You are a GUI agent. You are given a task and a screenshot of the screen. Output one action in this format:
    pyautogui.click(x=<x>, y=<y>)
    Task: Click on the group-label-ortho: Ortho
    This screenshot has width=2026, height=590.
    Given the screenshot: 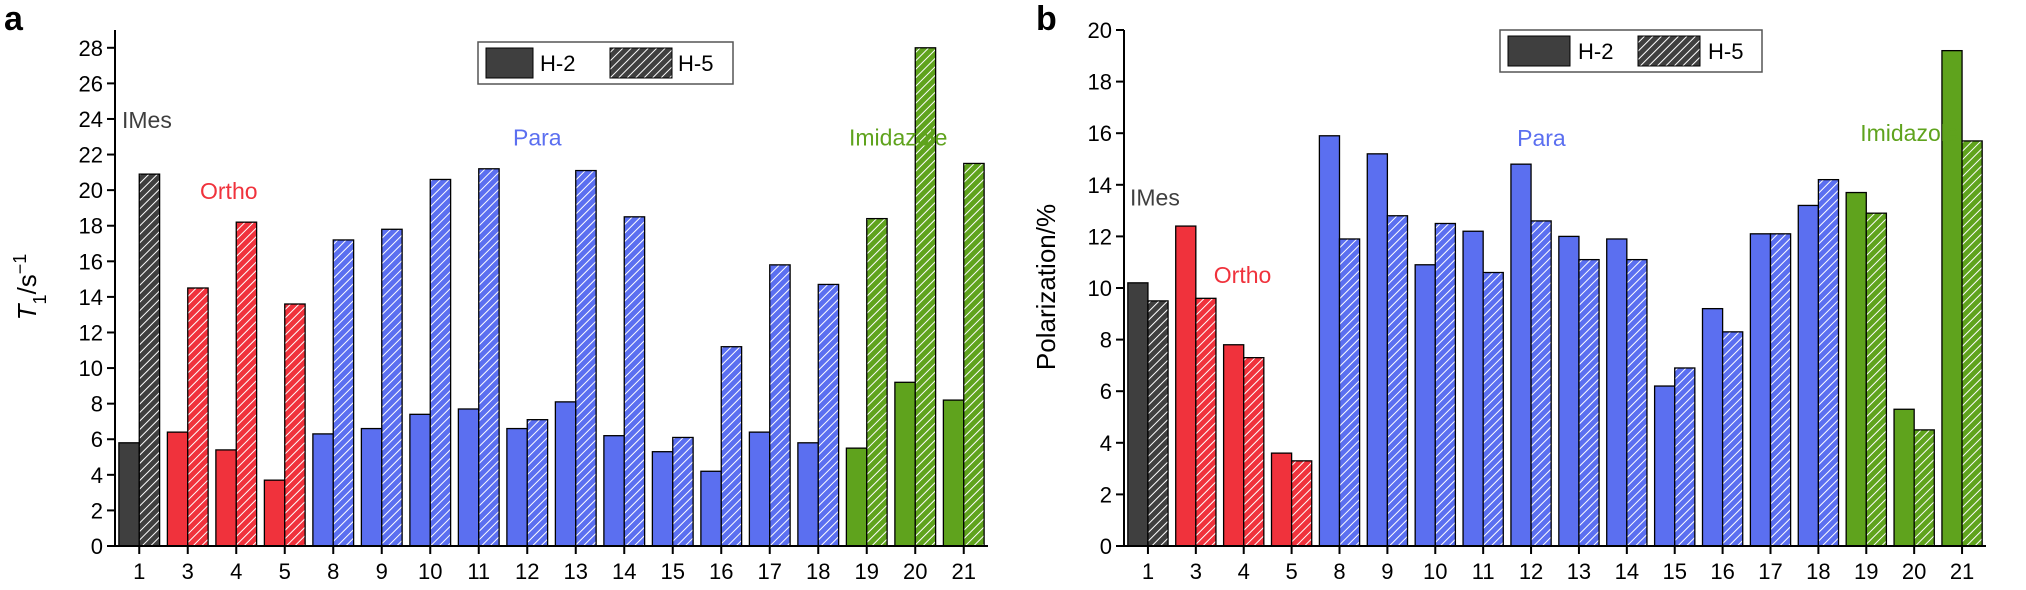 What is the action you would take?
    pyautogui.click(x=1243, y=275)
    